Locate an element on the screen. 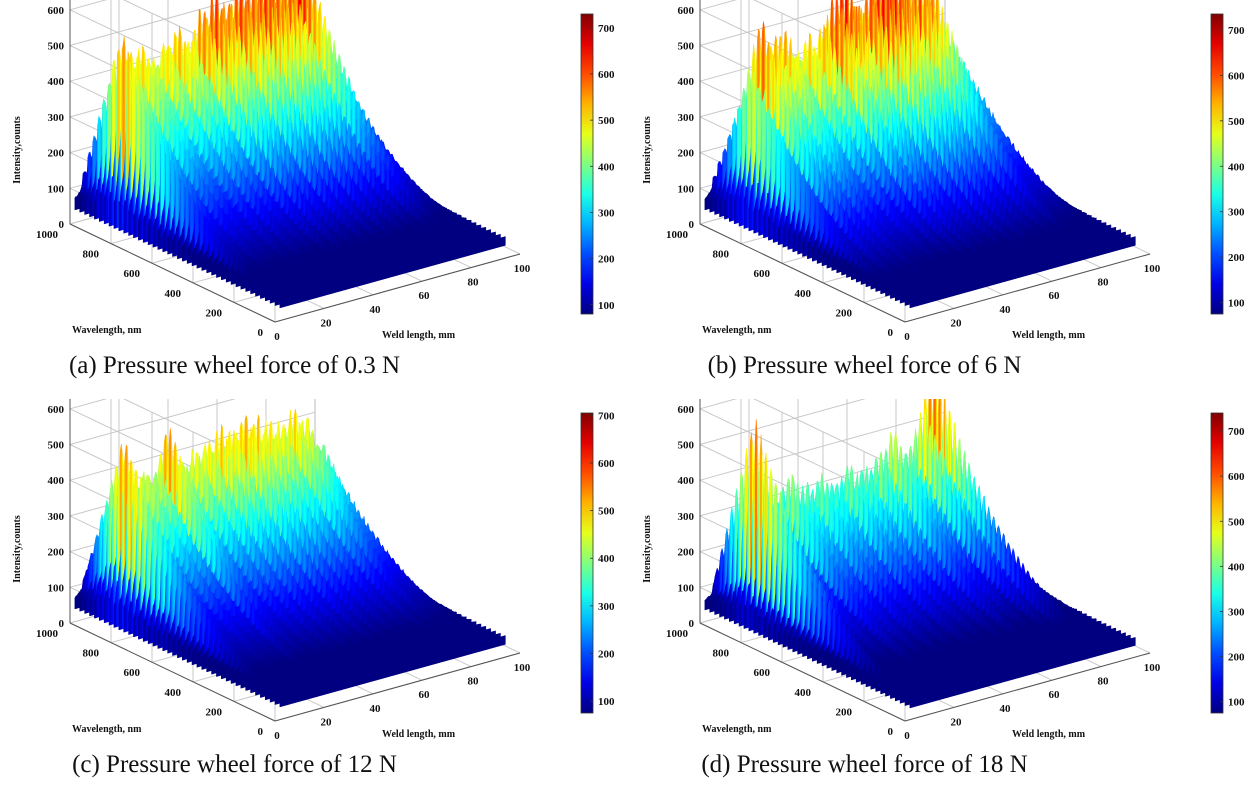 The height and width of the screenshot is (798, 1259). surface is located at coordinates (290, 154).